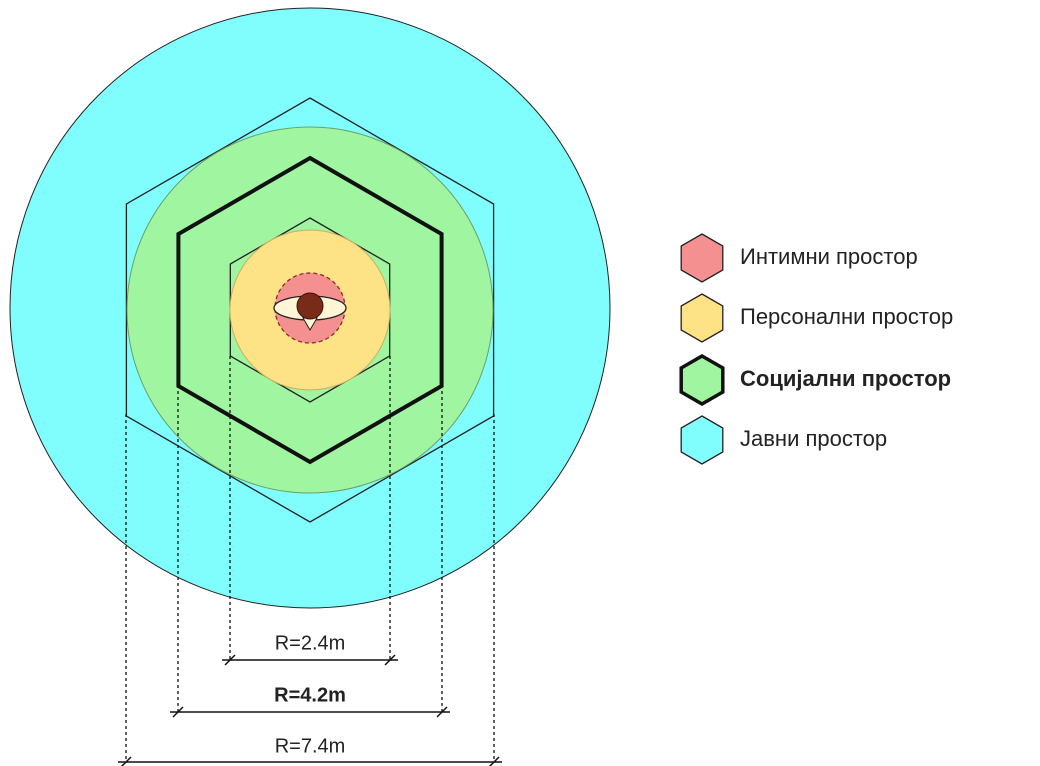 This screenshot has width=1040, height=766. Describe the element at coordinates (310, 643) in the screenshot. I see `dimension-label: R=2.4m` at that location.